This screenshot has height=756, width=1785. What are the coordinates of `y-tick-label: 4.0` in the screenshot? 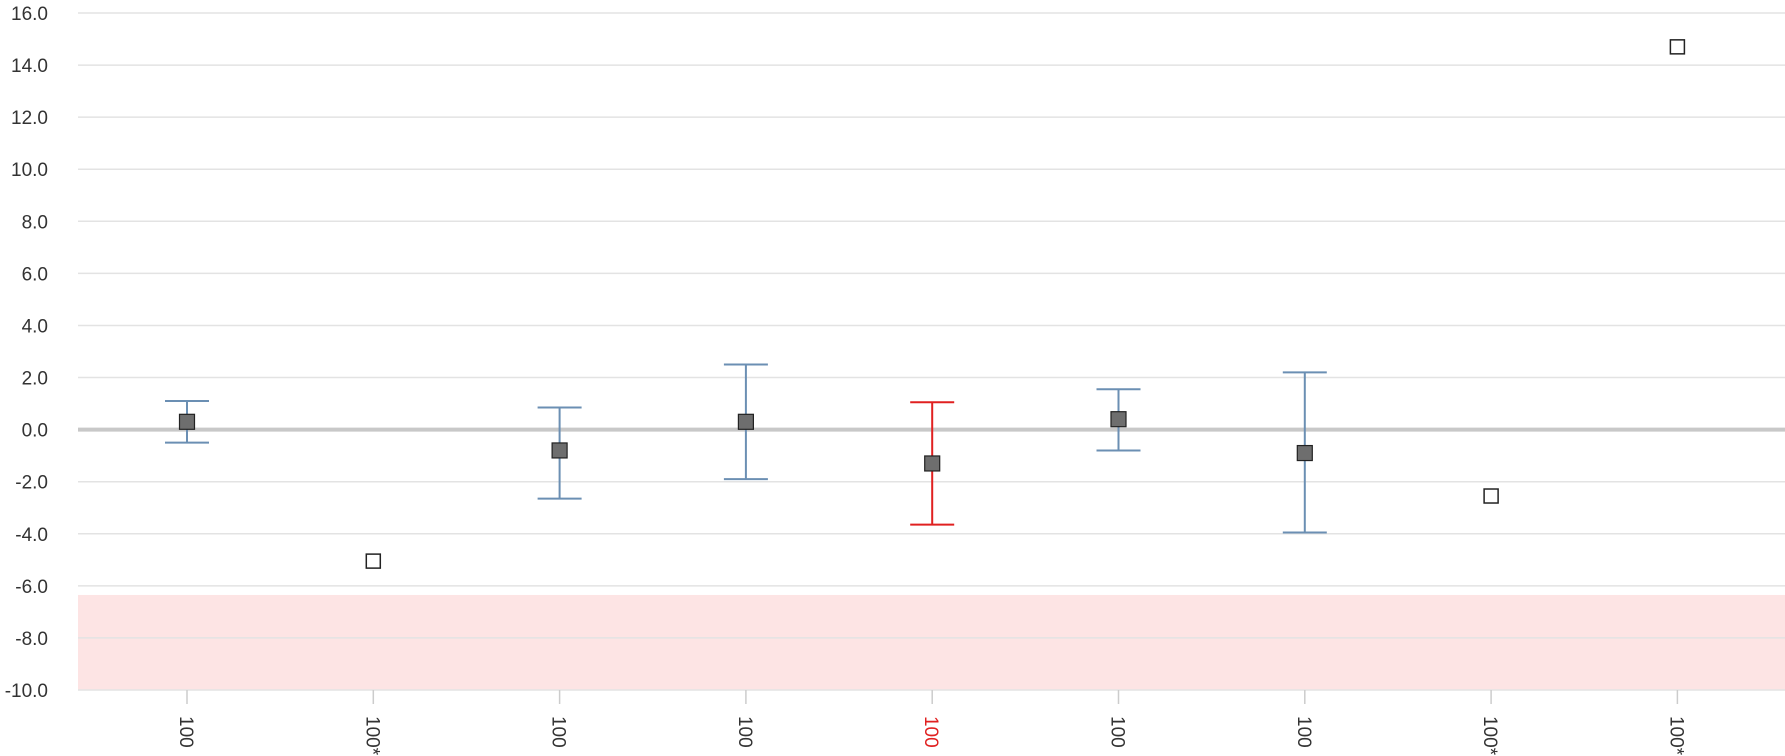 It's located at (35, 326).